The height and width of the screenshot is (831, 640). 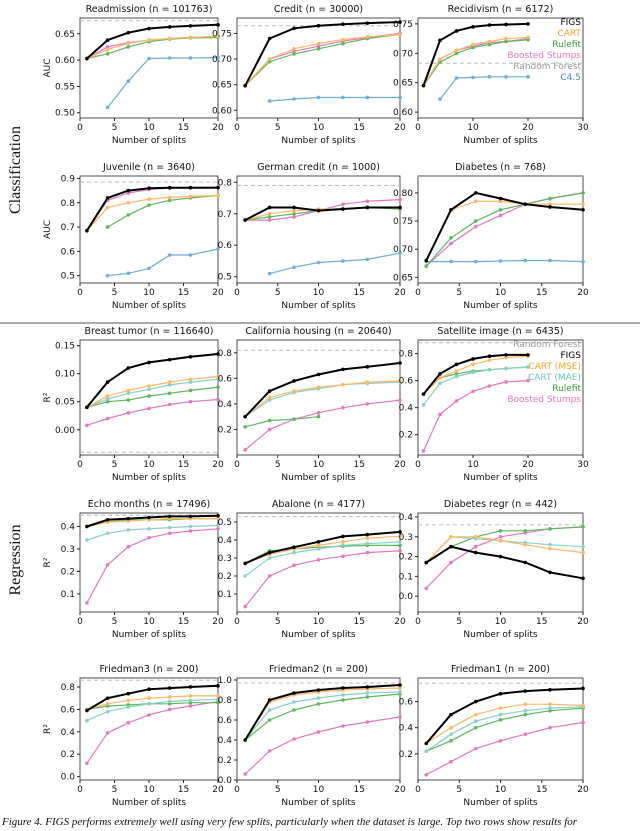 I want to click on legend-entry: FIGS, so click(x=570, y=356).